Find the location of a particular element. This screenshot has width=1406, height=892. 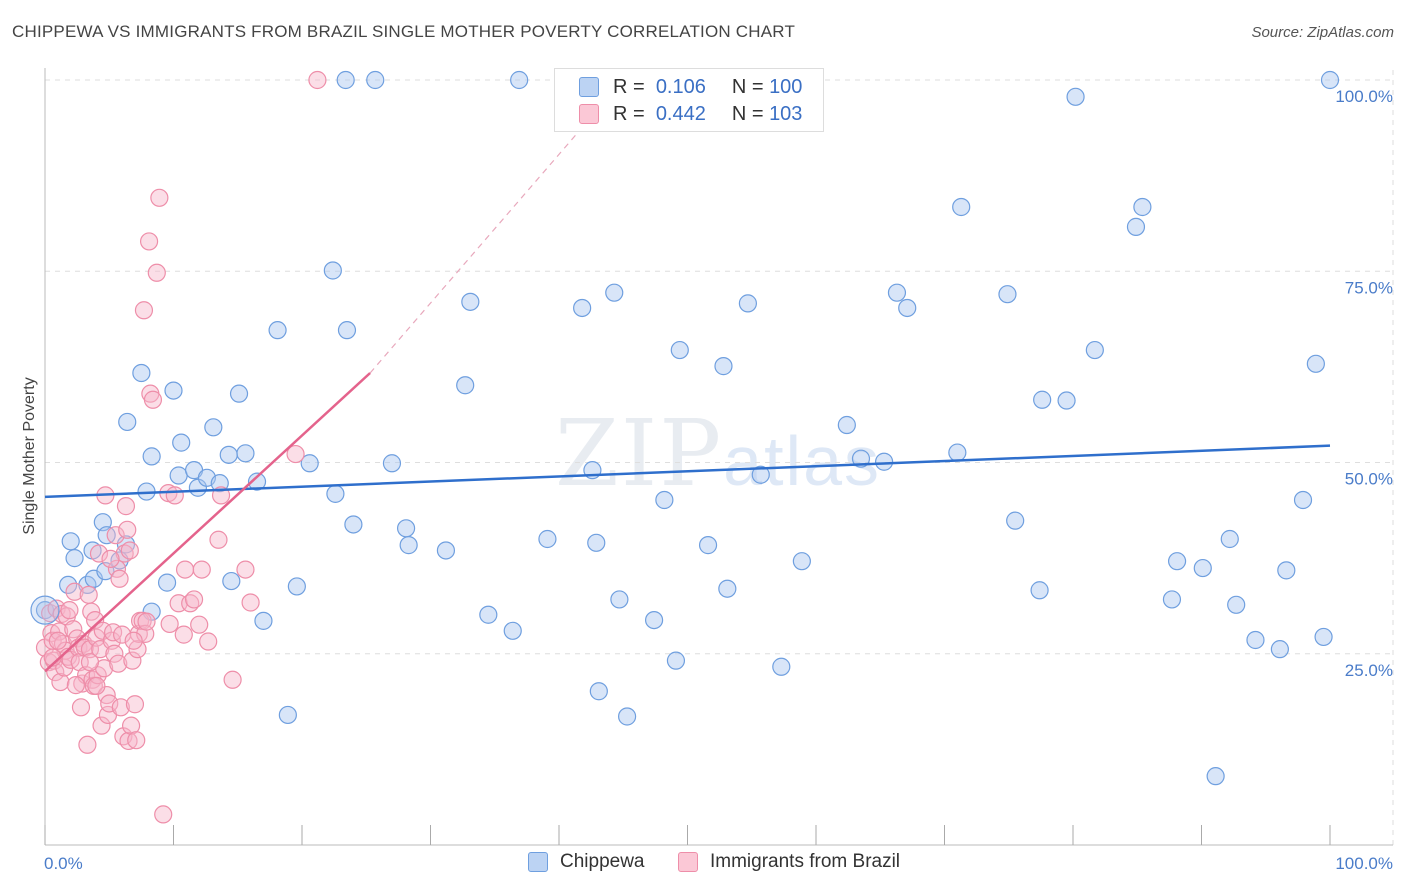

y-tick-label: 100.0% is located at coordinates (1364, 96).